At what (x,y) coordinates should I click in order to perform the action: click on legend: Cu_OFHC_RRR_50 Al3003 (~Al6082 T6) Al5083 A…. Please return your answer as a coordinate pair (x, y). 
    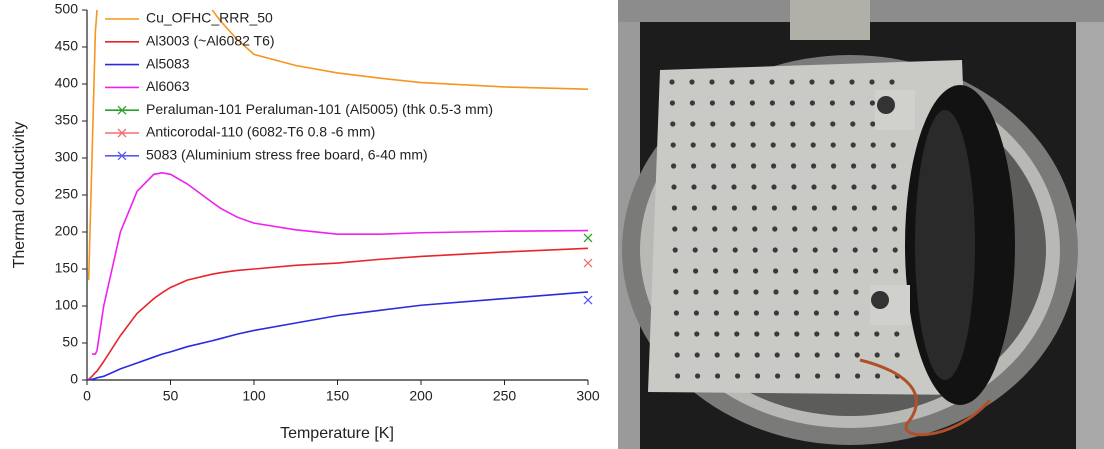
    Looking at the image, I should click on (299, 86).